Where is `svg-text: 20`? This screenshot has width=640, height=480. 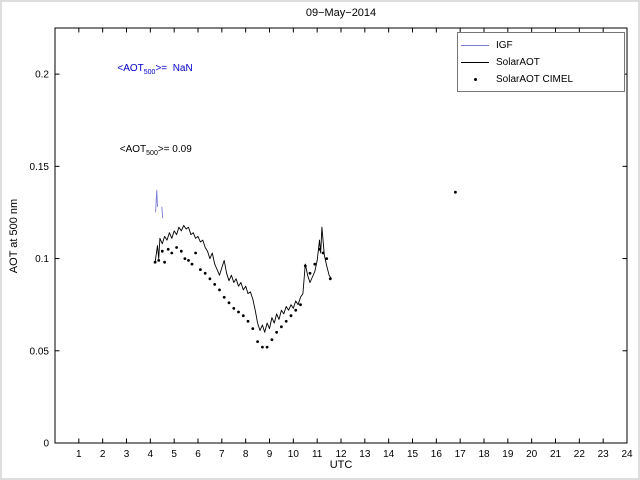
svg-text: 20 is located at coordinates (532, 454).